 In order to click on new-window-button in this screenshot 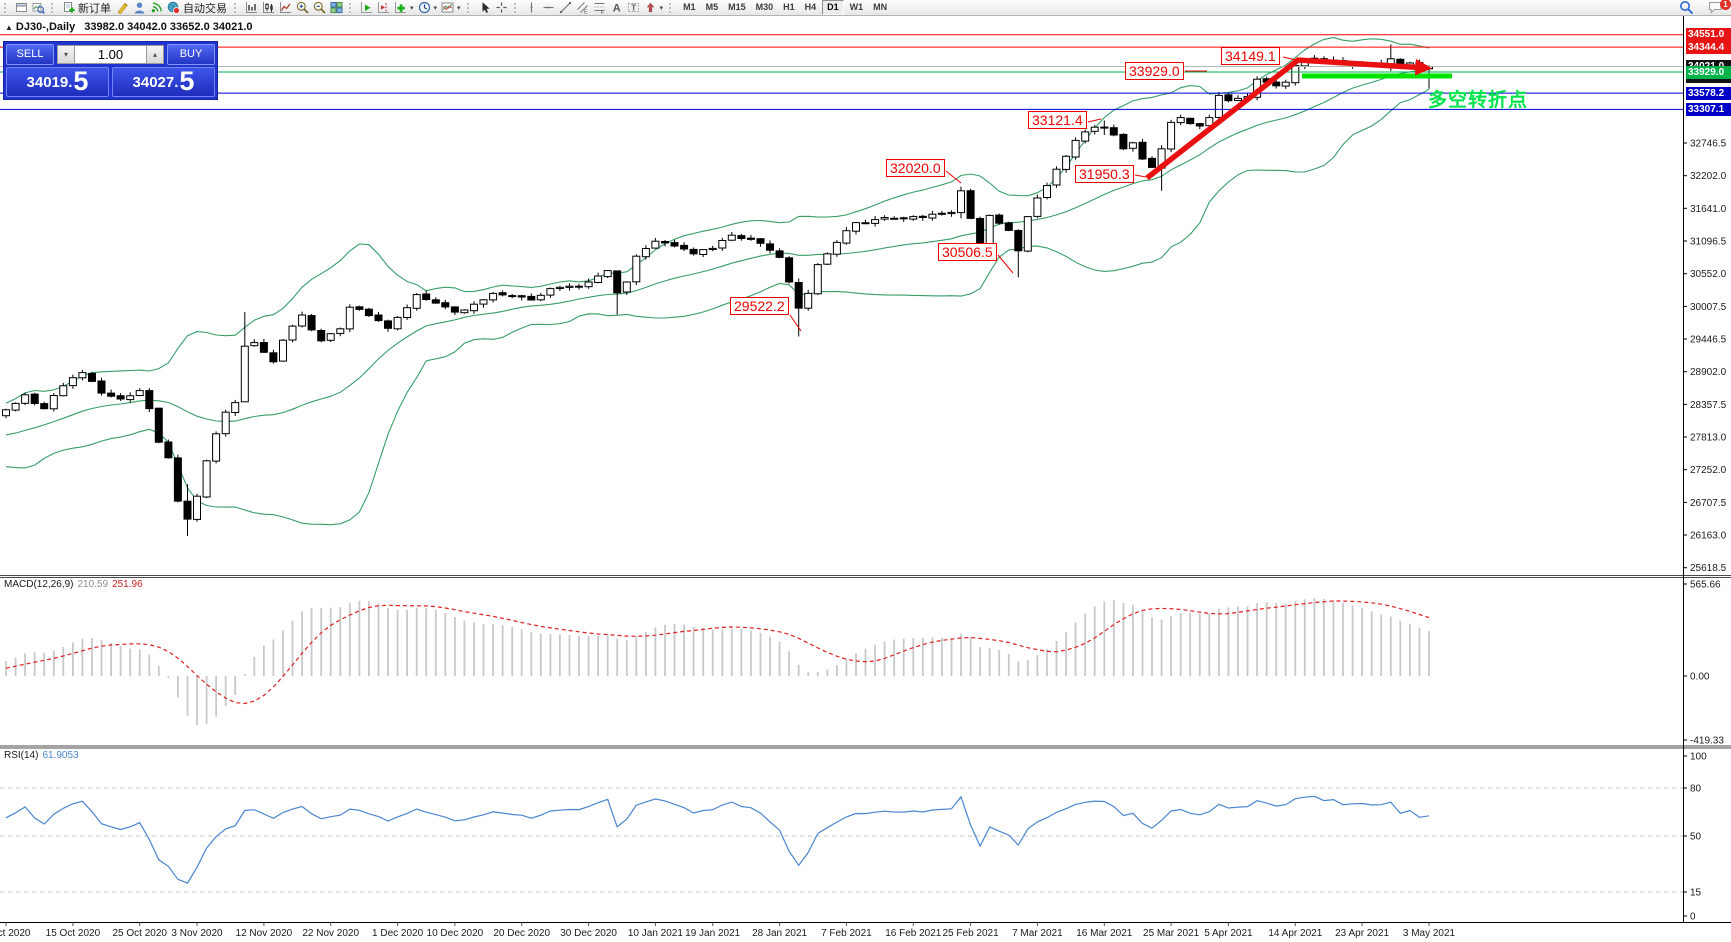, I will do `click(21, 8)`.